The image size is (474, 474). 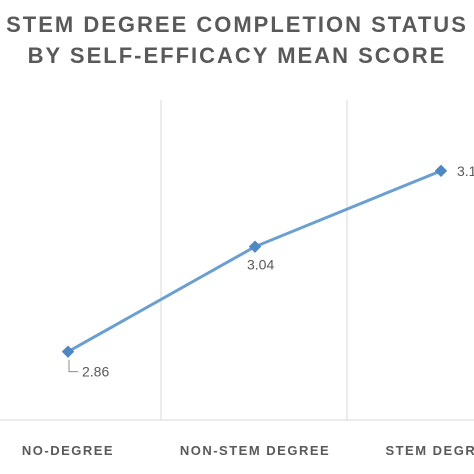 What do you see at coordinates (68, 450) in the screenshot?
I see `category-label-1: NO-DEGREE` at bounding box center [68, 450].